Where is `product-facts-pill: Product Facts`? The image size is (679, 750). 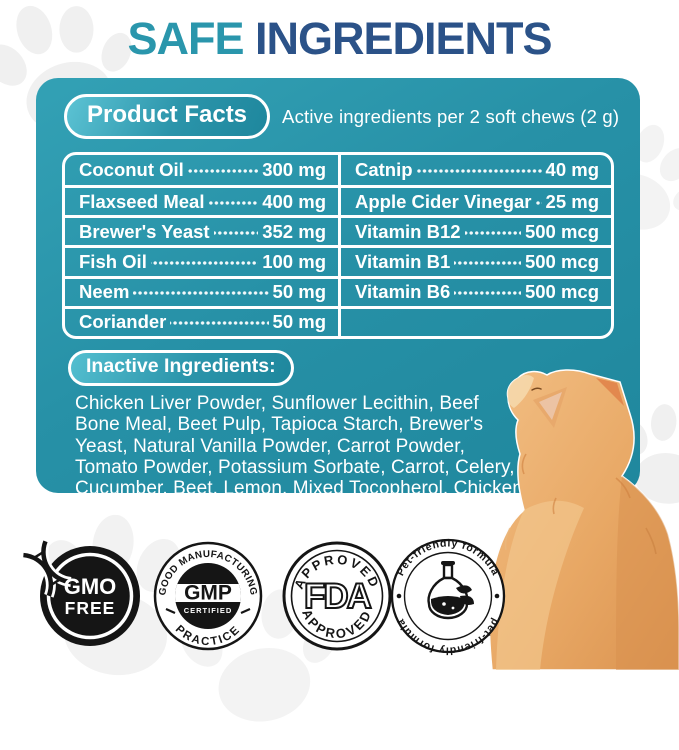 product-facts-pill: Product Facts is located at coordinates (167, 116).